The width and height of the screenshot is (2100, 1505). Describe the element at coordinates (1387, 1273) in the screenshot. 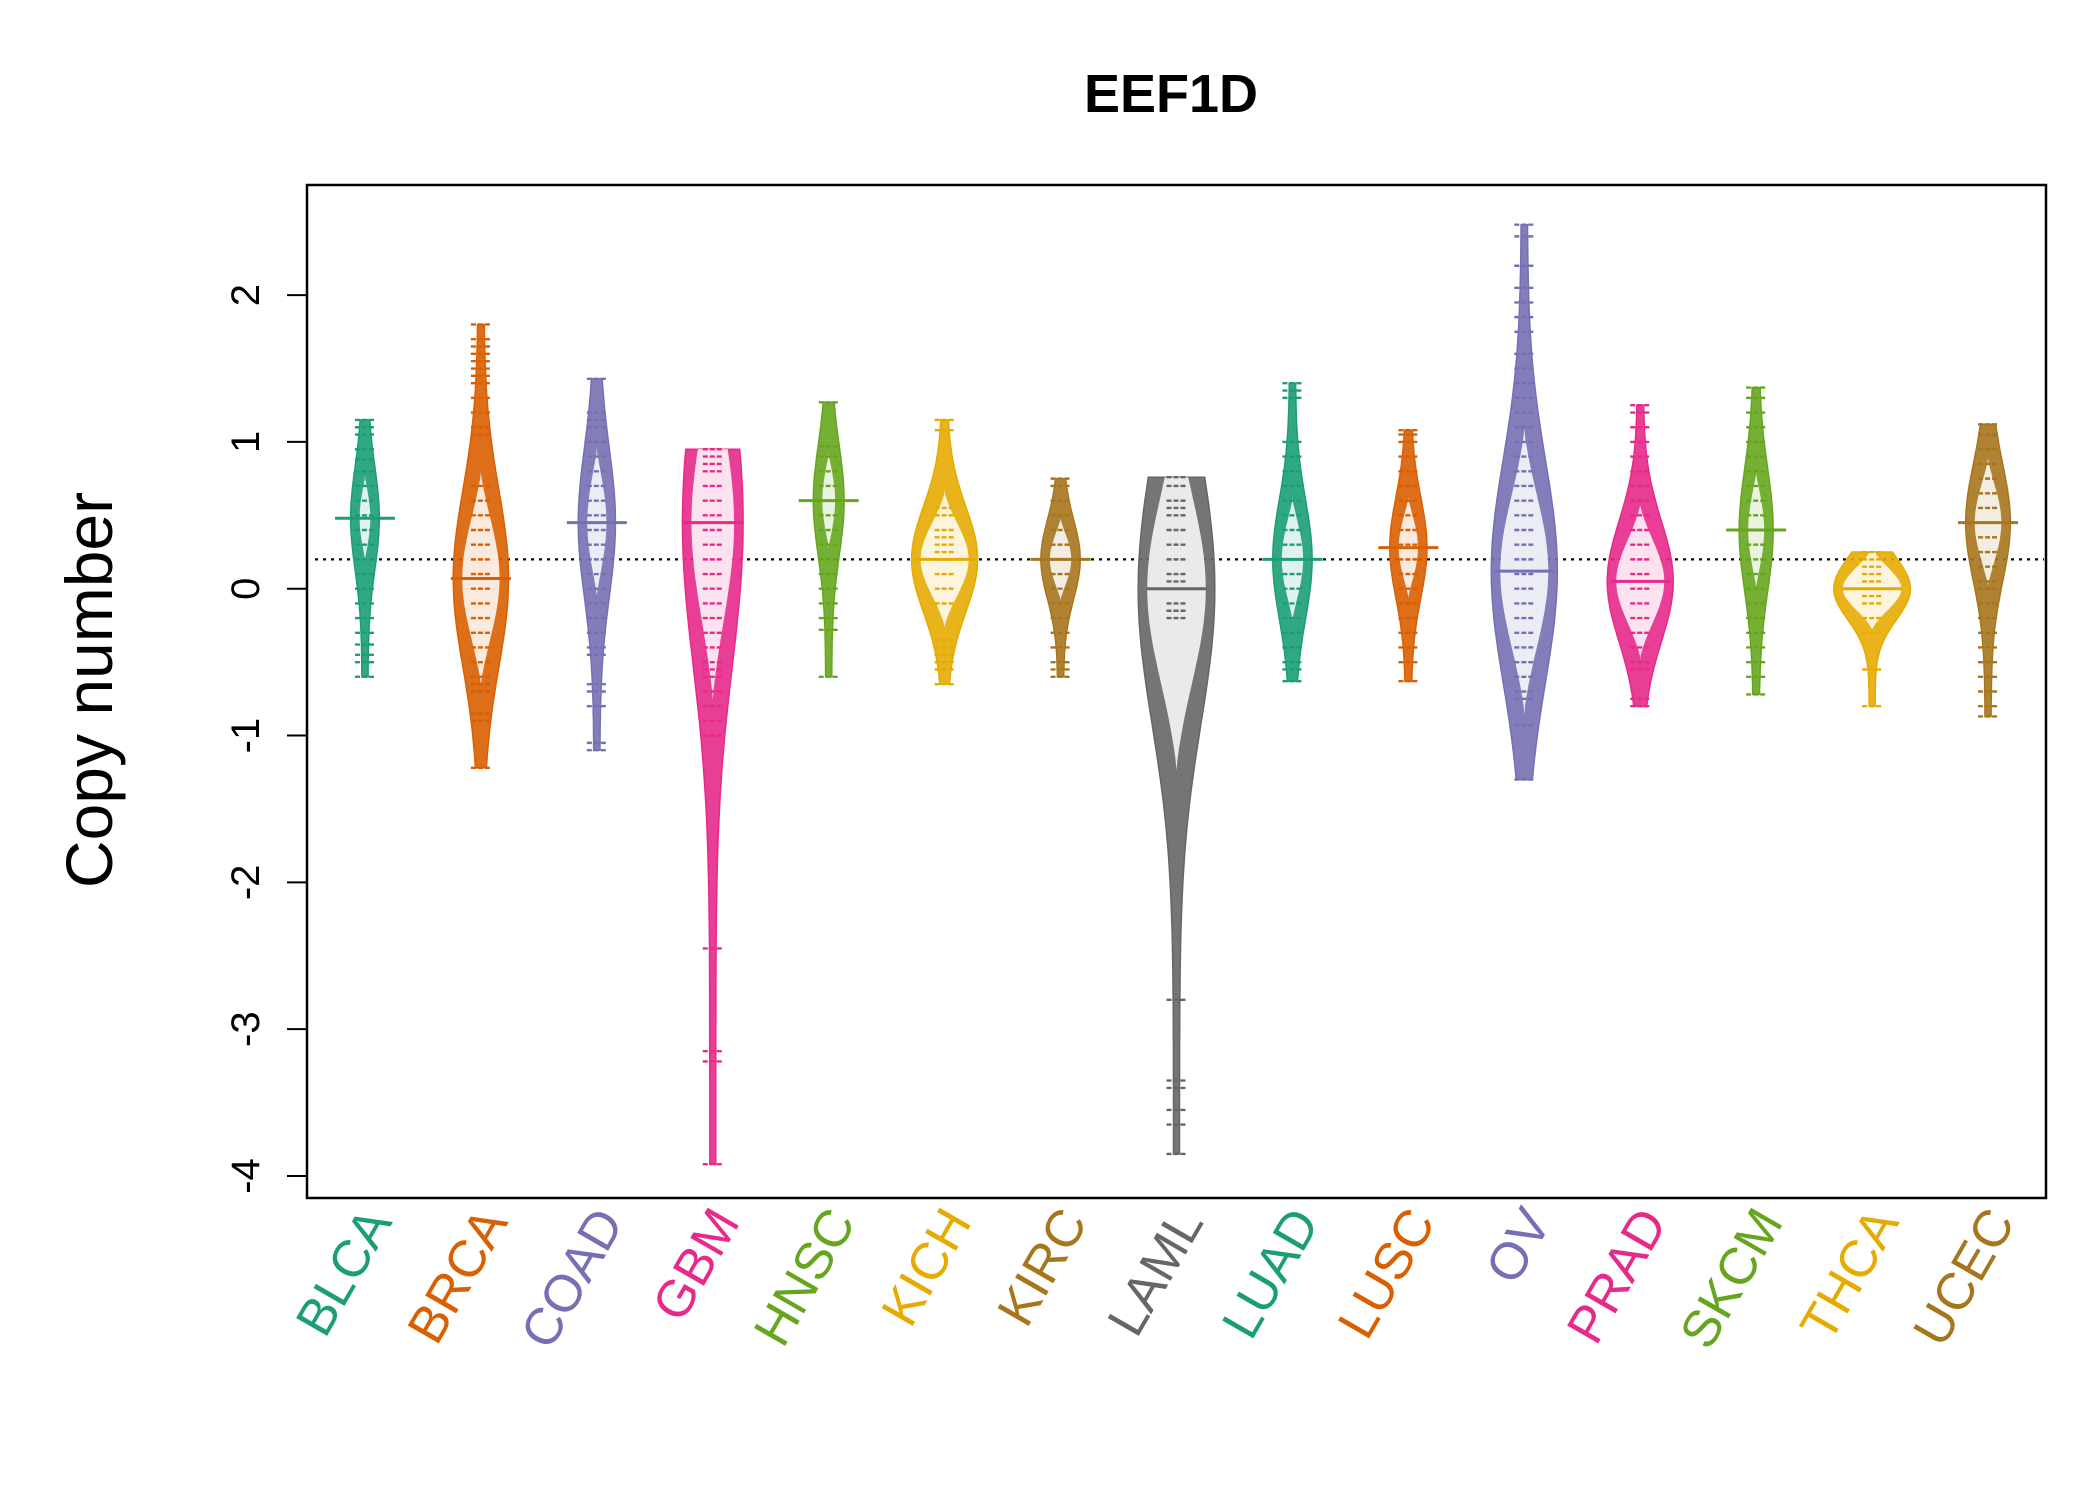

I see `x-tick-label-lusc: LUSC` at that location.